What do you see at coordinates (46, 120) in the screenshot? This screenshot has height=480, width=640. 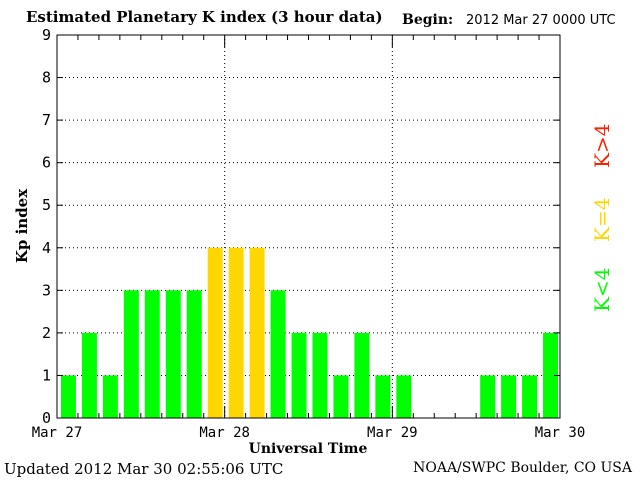 I see `y-tick-label: 7` at bounding box center [46, 120].